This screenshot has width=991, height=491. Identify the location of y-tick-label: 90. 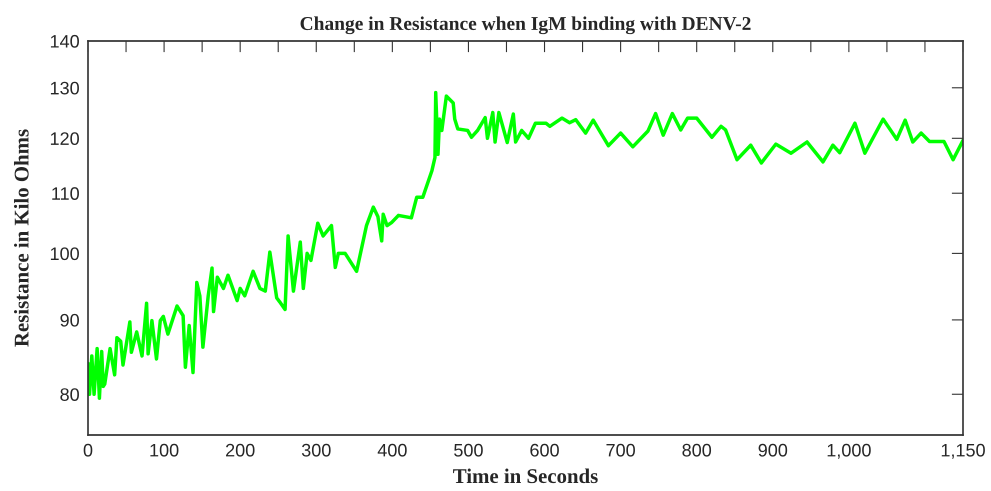
(69, 320).